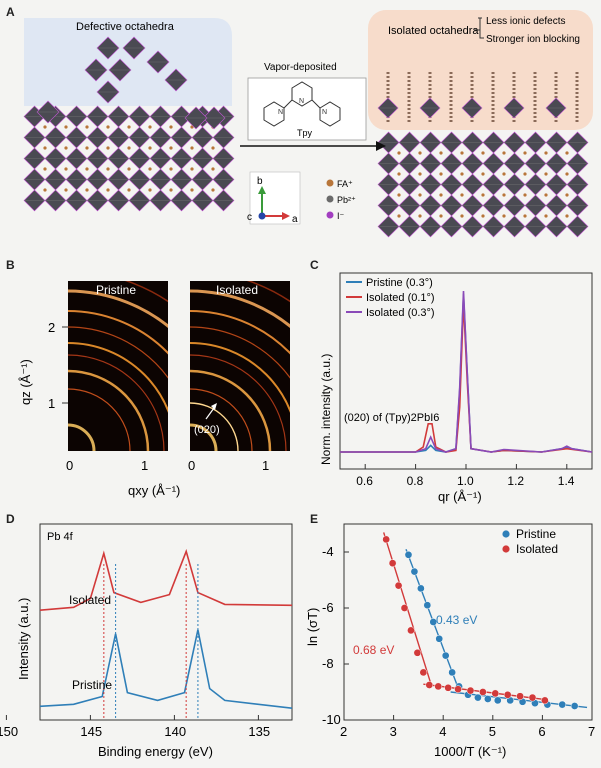  What do you see at coordinates (51, 403) in the screenshot?
I see `ytick-1: 1` at bounding box center [51, 403].